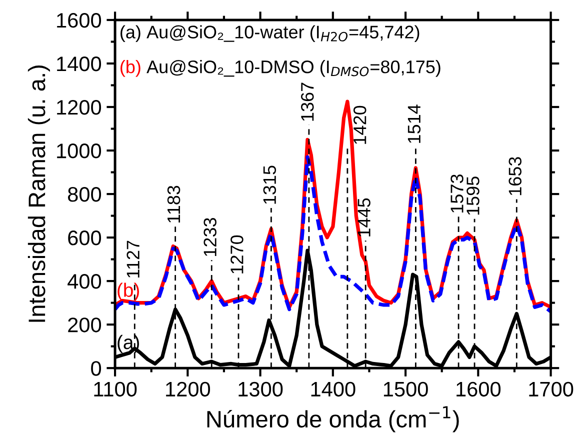 The height and width of the screenshot is (444, 581). Describe the element at coordinates (79, 20) in the screenshot. I see `y-tick-label: 1600` at that location.